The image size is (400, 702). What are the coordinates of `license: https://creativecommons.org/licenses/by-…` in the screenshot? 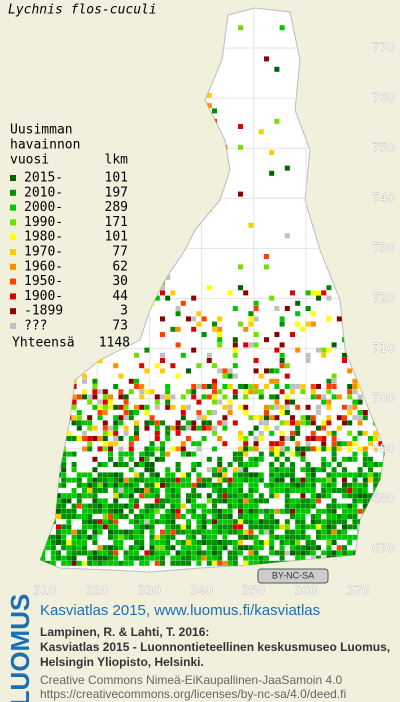 It's located at (193, 694).